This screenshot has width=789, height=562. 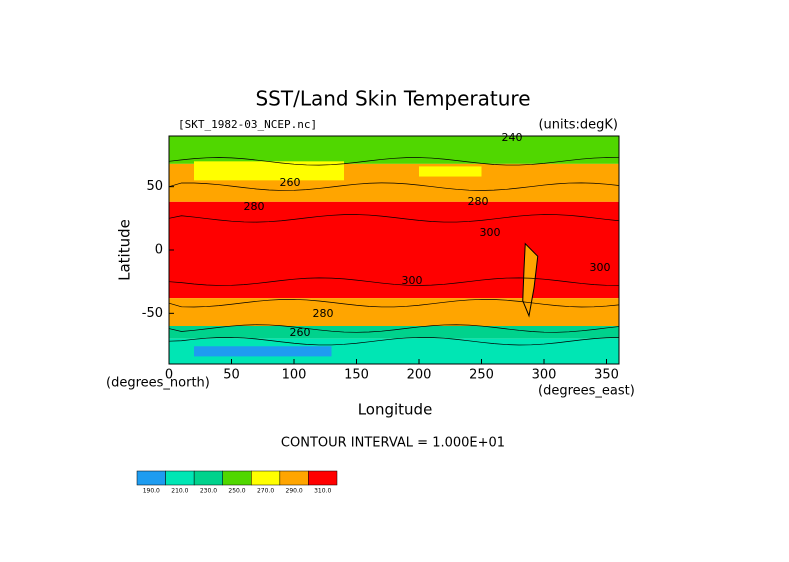 What do you see at coordinates (159, 250) in the screenshot?
I see `y-tick-label: 0` at bounding box center [159, 250].